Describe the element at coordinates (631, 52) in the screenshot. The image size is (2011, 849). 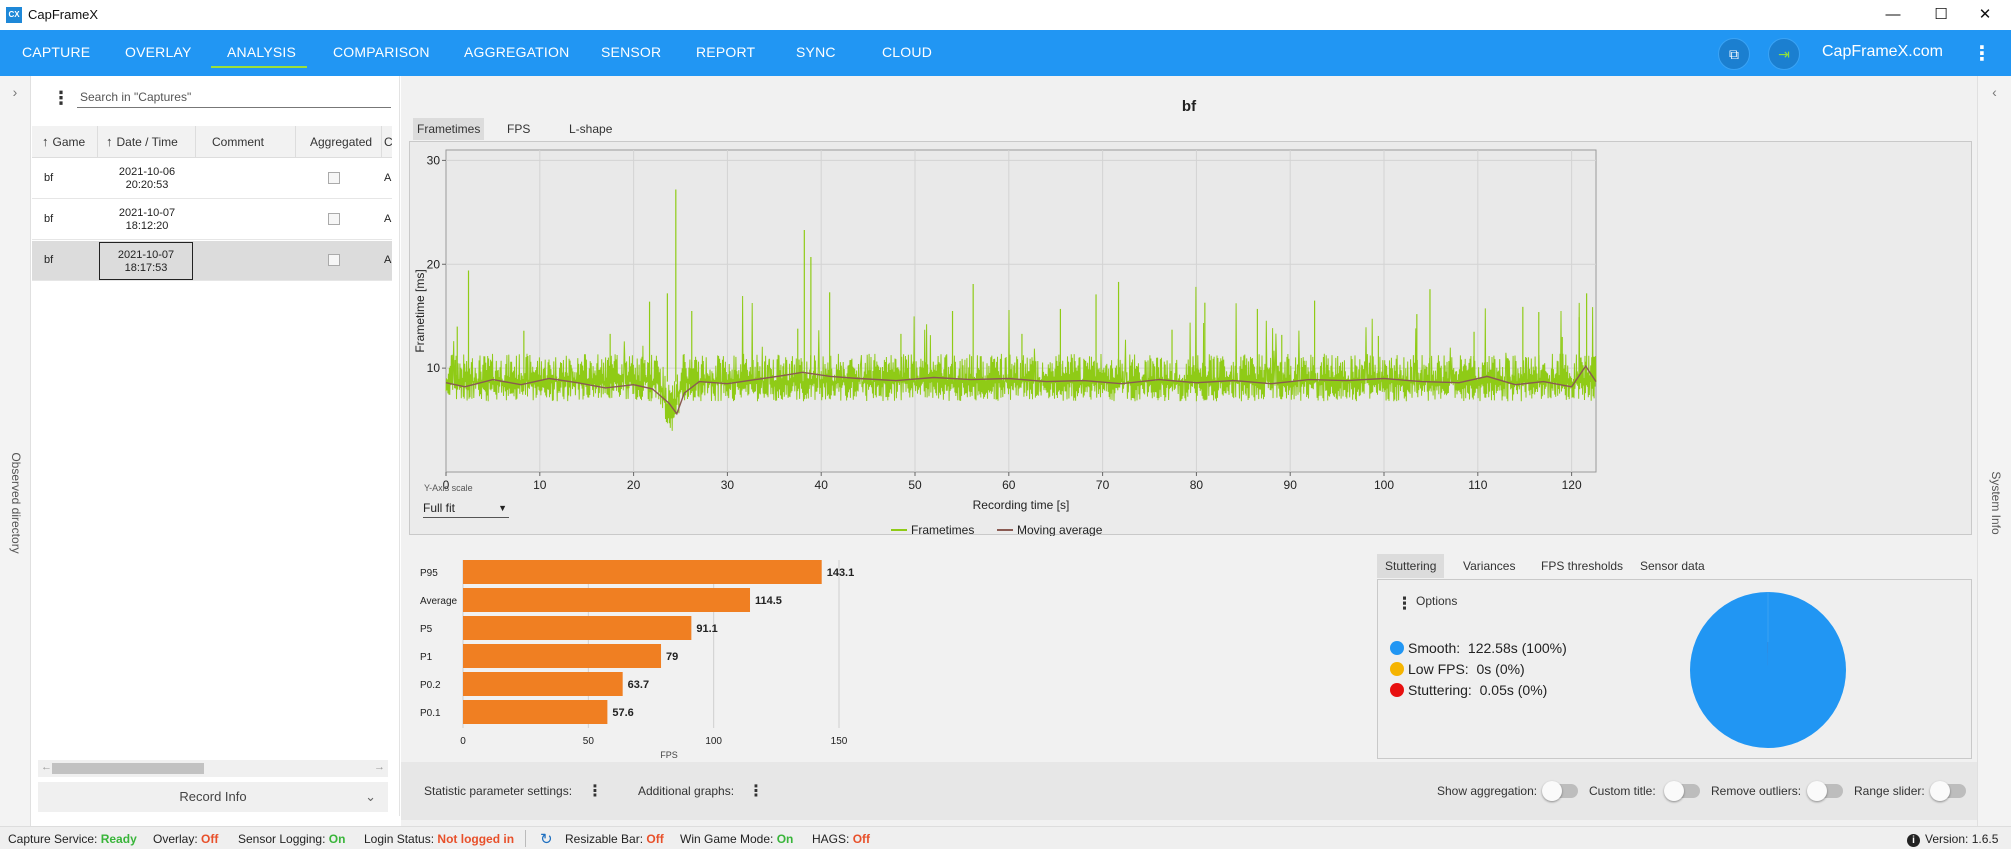
I see `nav-tab-sensor: SENSOR` at that location.